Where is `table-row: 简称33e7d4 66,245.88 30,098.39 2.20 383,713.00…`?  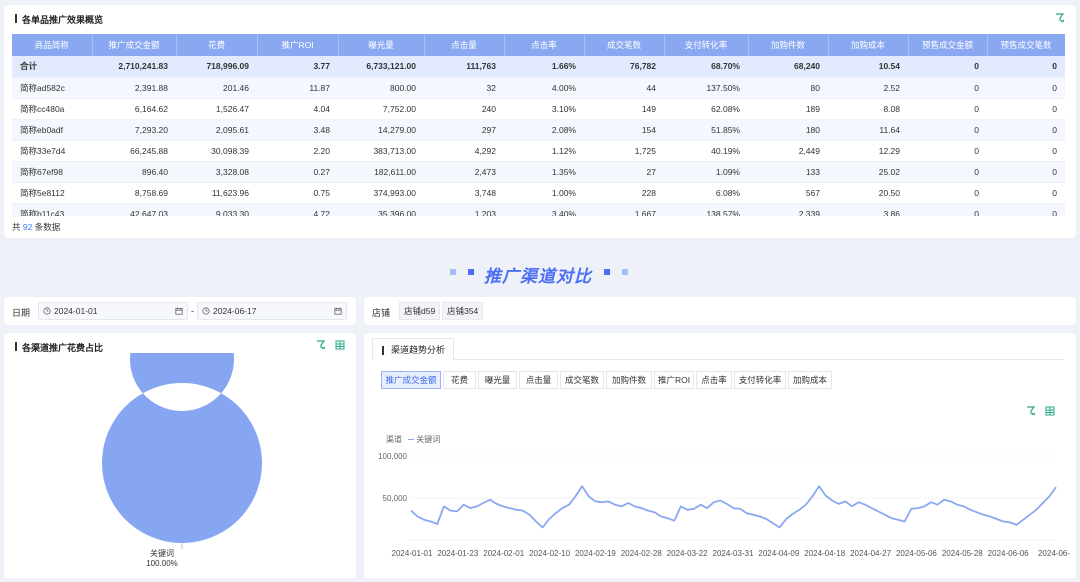 table-row: 简称33e7d4 66,245.88 30,098.39 2.20 383,713.00… is located at coordinates (538, 151).